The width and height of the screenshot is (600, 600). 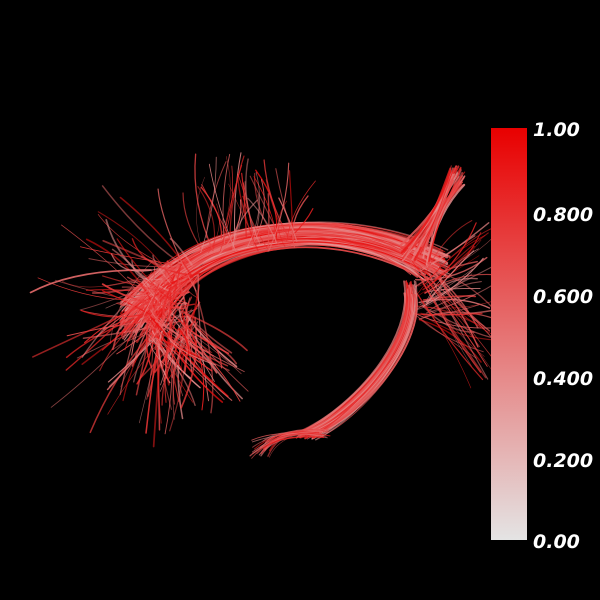 What do you see at coordinates (563, 379) in the screenshot?
I see `colorbar-tick-label: 0.400` at bounding box center [563, 379].